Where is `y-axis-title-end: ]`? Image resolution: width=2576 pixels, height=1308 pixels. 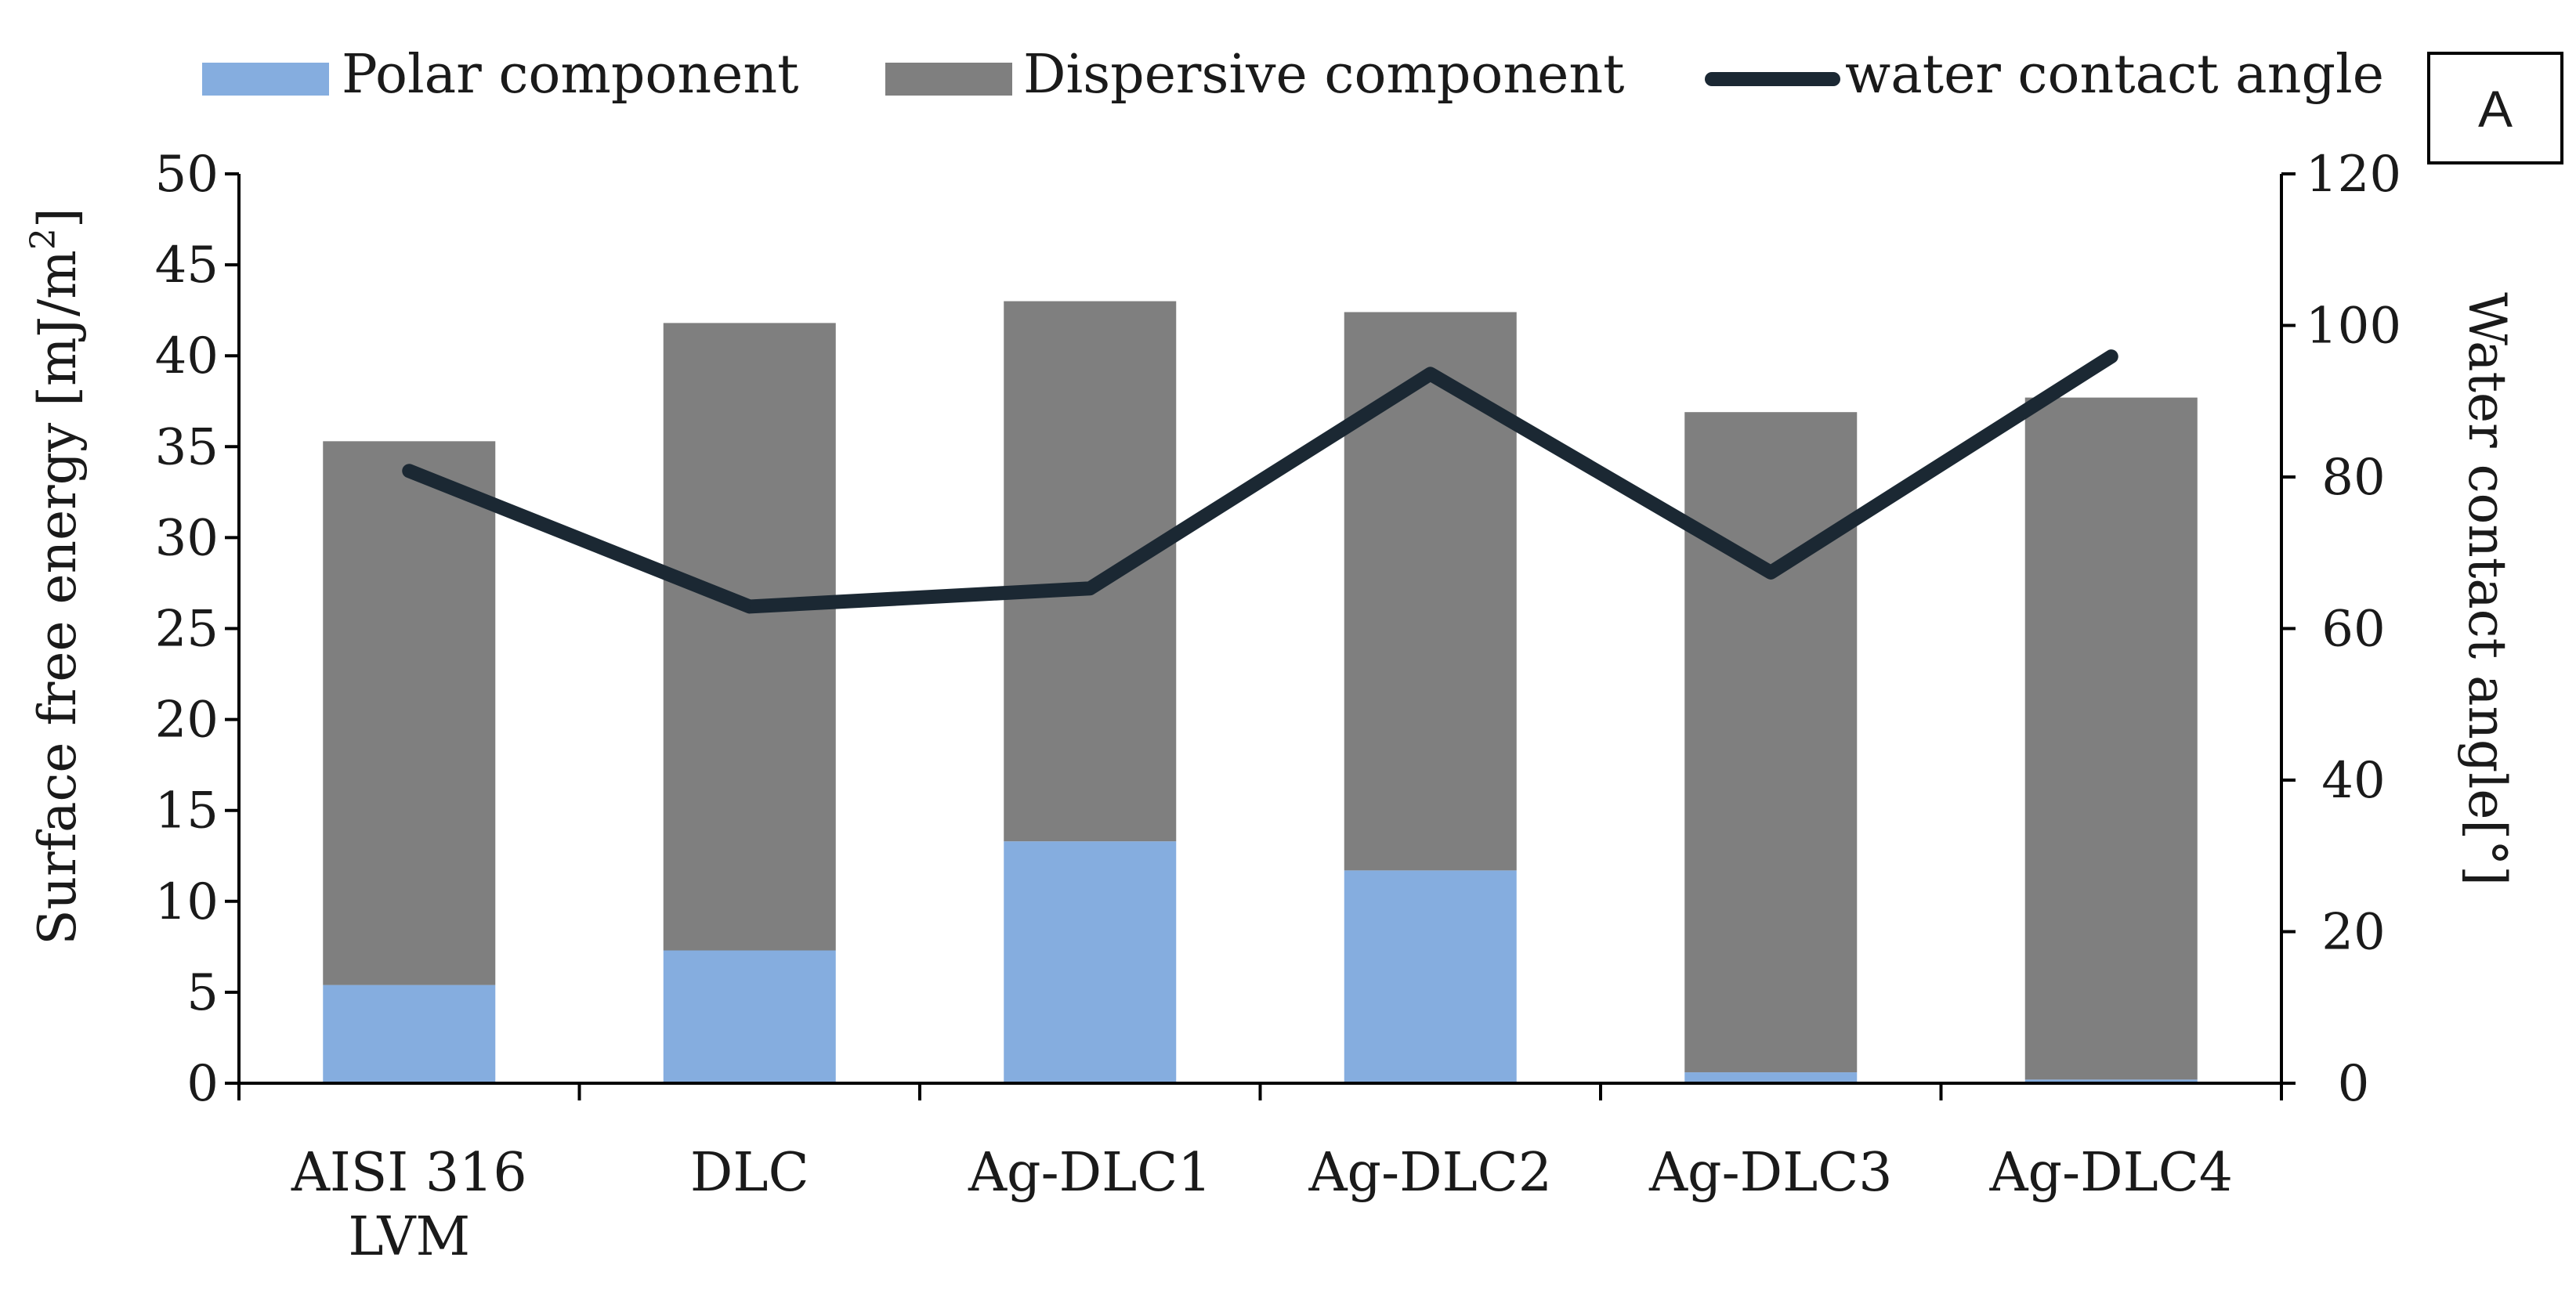 y-axis-title-end: ] is located at coordinates (57, 218).